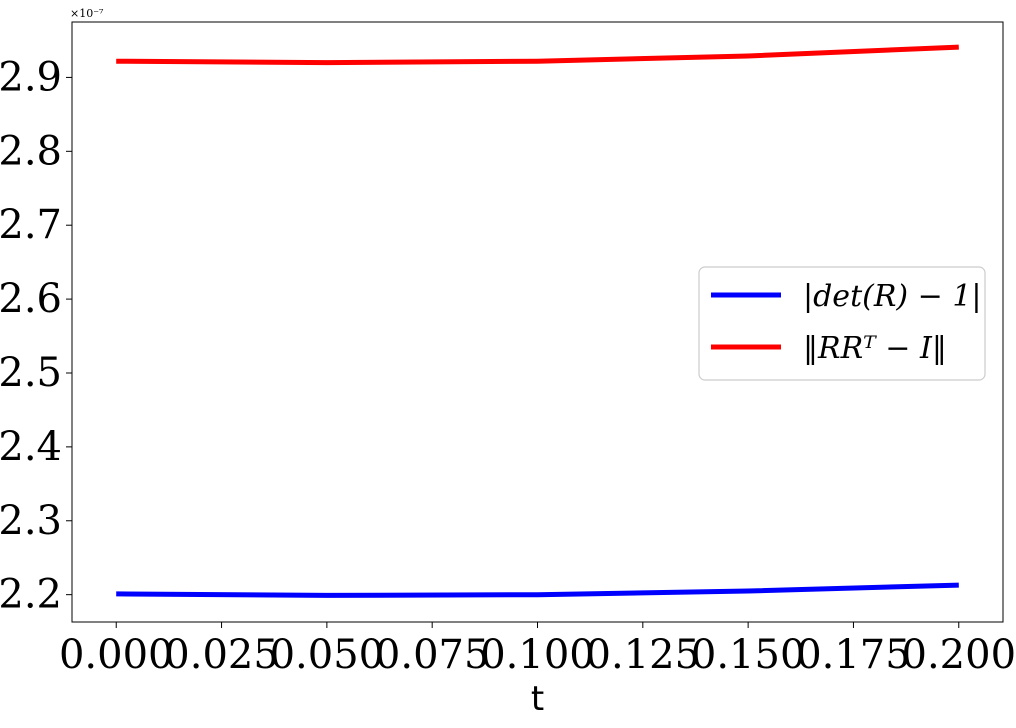 The image size is (1016, 728). What do you see at coordinates (31, 521) in the screenshot?
I see `y-tick-label: 2.3` at bounding box center [31, 521].